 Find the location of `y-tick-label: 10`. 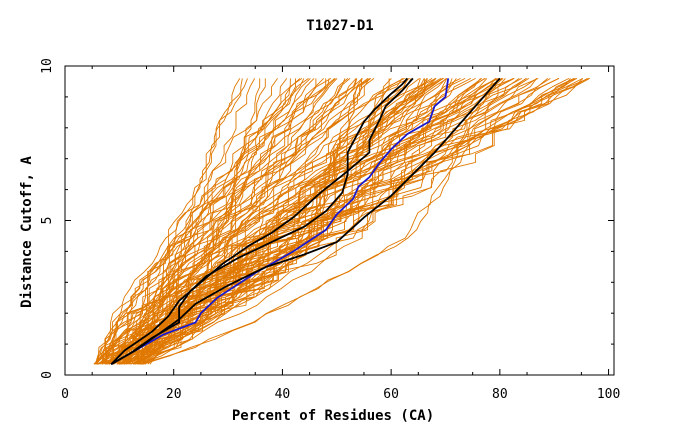

y-tick-label: 10 is located at coordinates (47, 66).